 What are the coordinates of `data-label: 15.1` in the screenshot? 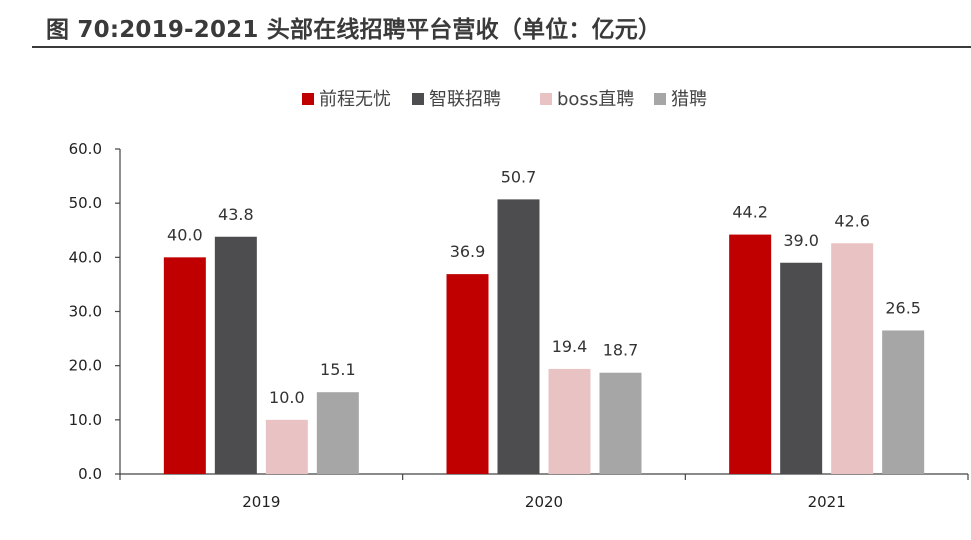 It's located at (338, 369).